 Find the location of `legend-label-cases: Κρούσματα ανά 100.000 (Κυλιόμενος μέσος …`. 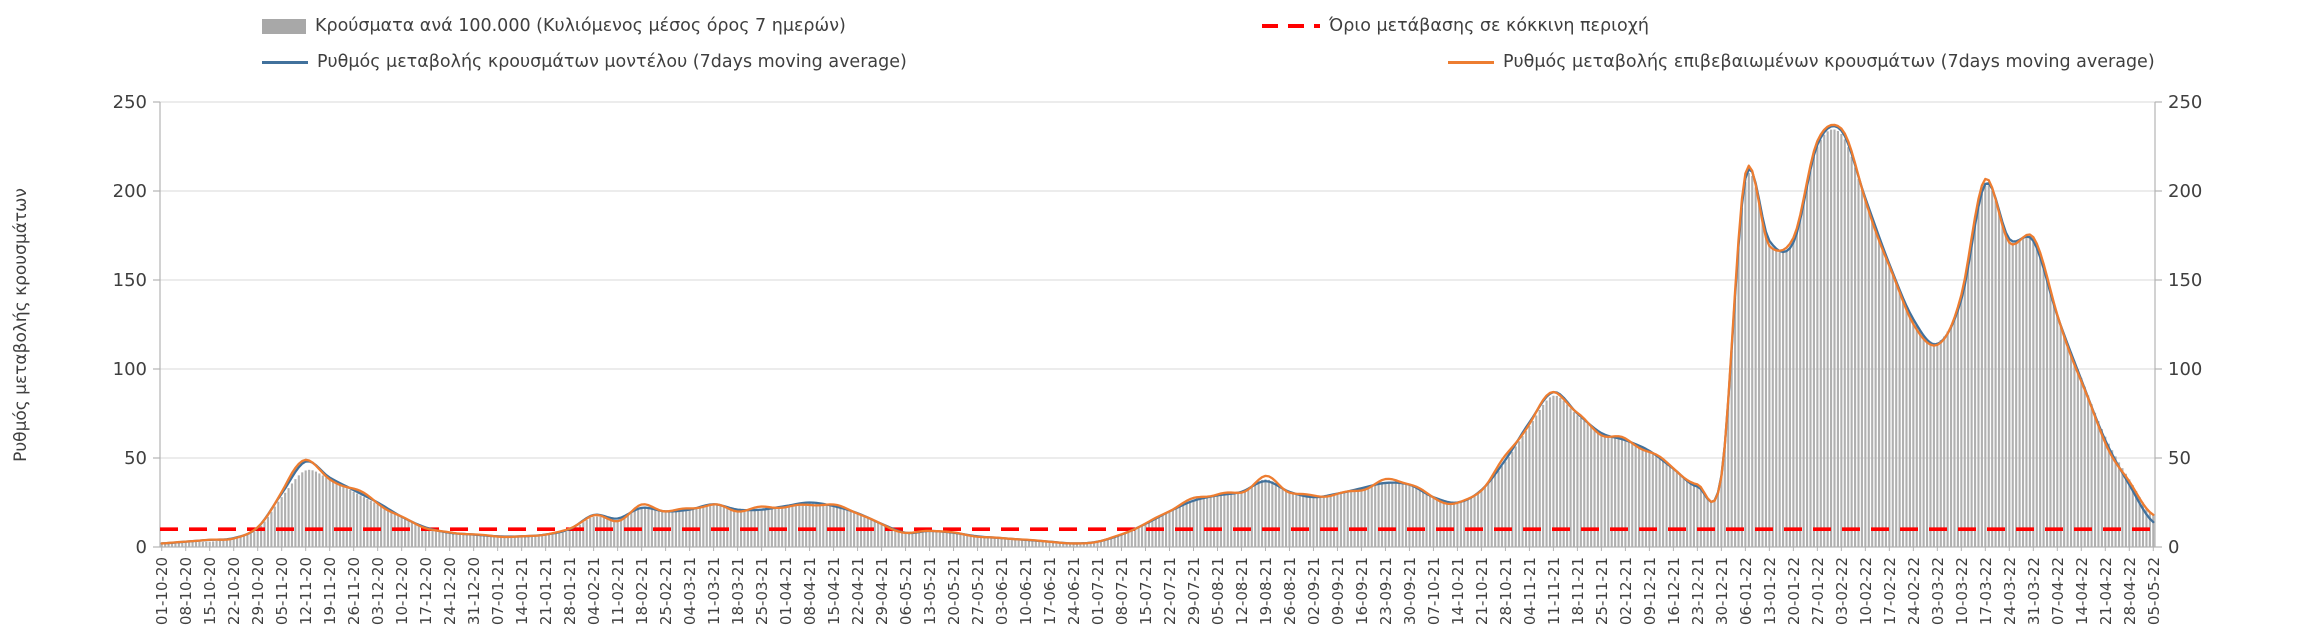

legend-label-cases: Κρούσματα ανά 100.000 (Κυλιόμενος μέσος … is located at coordinates (580, 26).